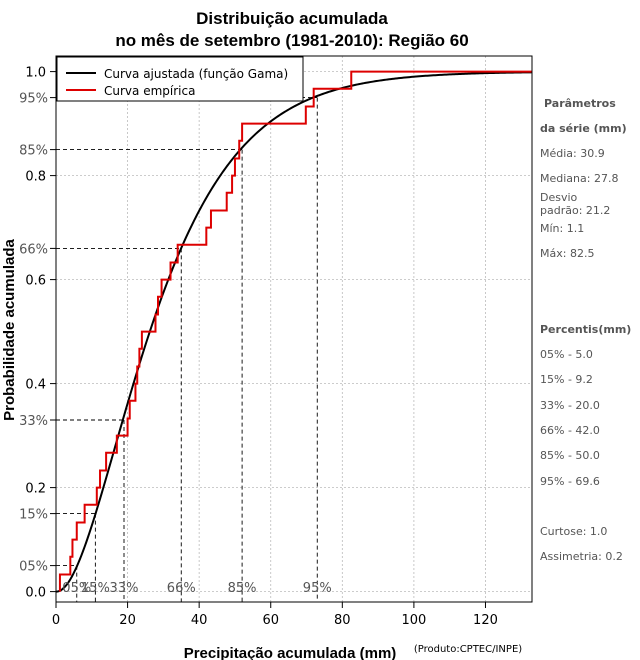 The height and width of the screenshot is (660, 640). What do you see at coordinates (95, 588) in the screenshot?
I see `percentile-x-label: 15%` at bounding box center [95, 588].